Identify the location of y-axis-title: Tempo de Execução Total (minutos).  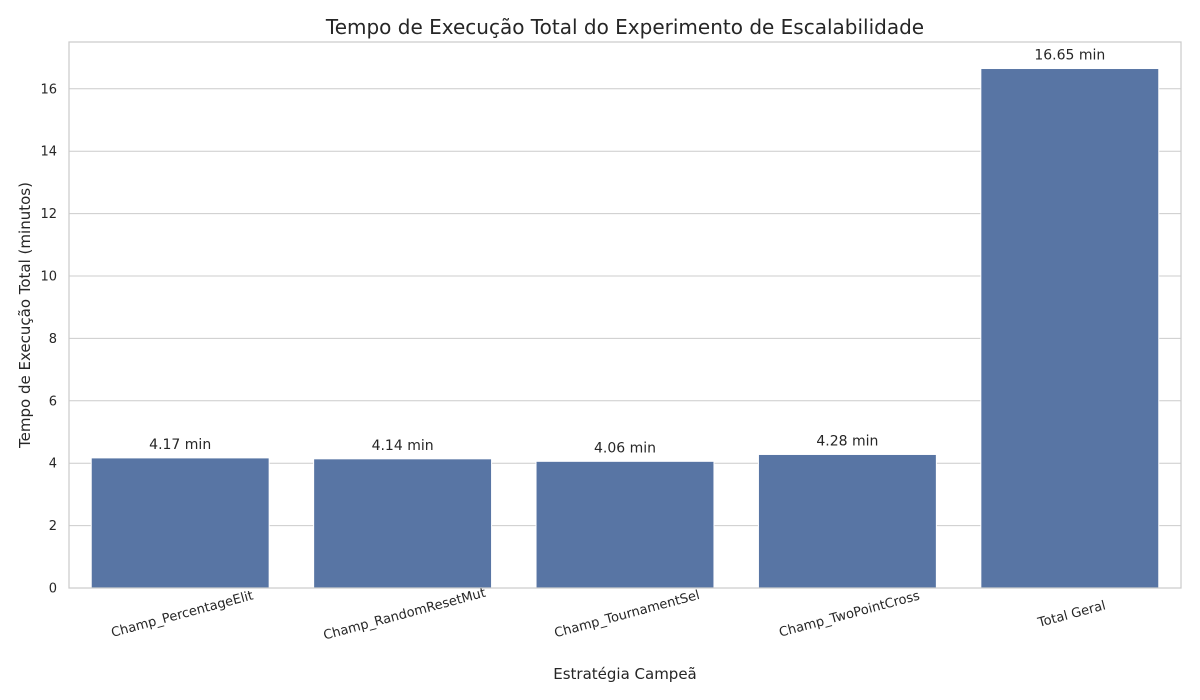
(25, 315).